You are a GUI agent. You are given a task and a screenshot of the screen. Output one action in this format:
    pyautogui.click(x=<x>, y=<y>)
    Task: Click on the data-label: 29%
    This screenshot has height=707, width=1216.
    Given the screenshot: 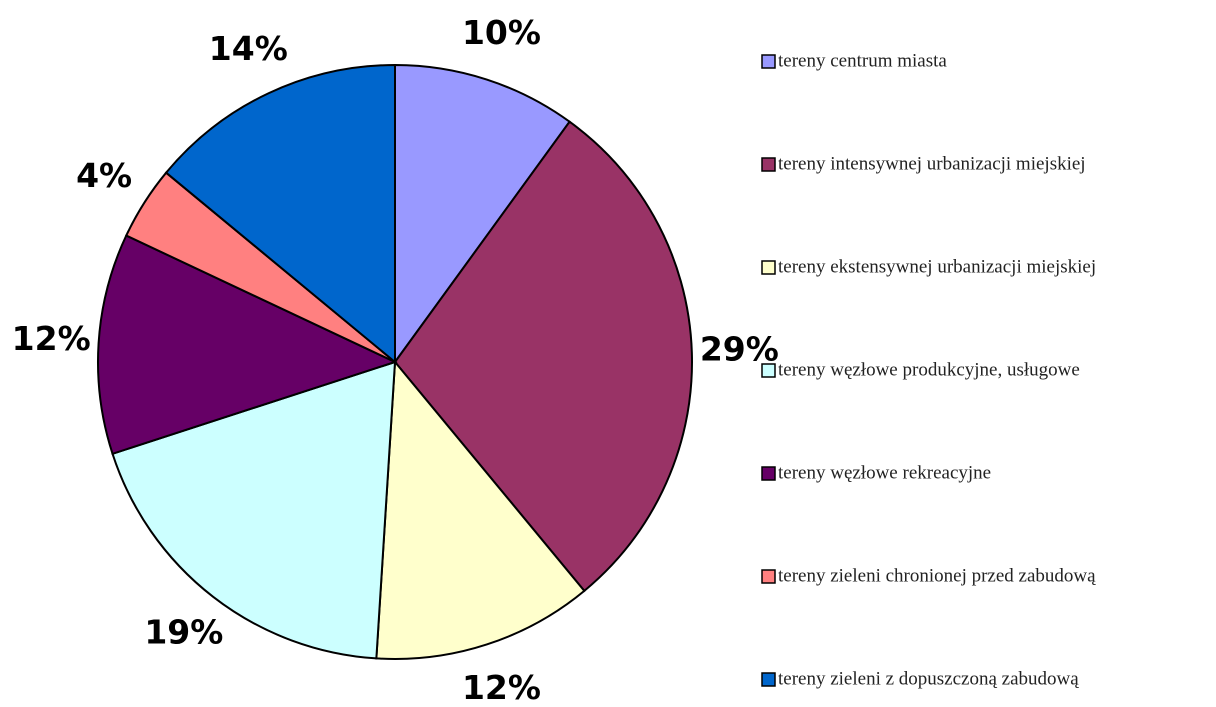 What is the action you would take?
    pyautogui.click(x=739, y=349)
    